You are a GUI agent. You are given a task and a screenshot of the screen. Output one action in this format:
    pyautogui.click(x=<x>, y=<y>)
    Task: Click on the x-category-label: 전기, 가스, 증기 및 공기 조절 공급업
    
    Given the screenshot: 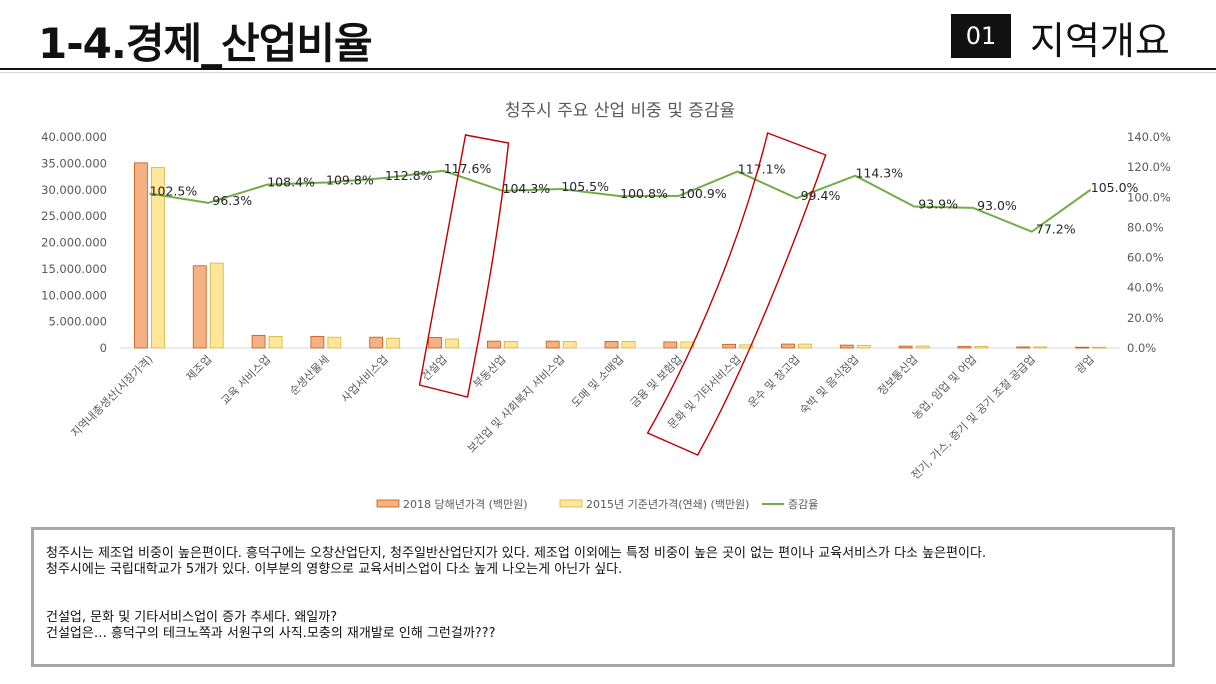 What is the action you would take?
    pyautogui.click(x=973, y=417)
    